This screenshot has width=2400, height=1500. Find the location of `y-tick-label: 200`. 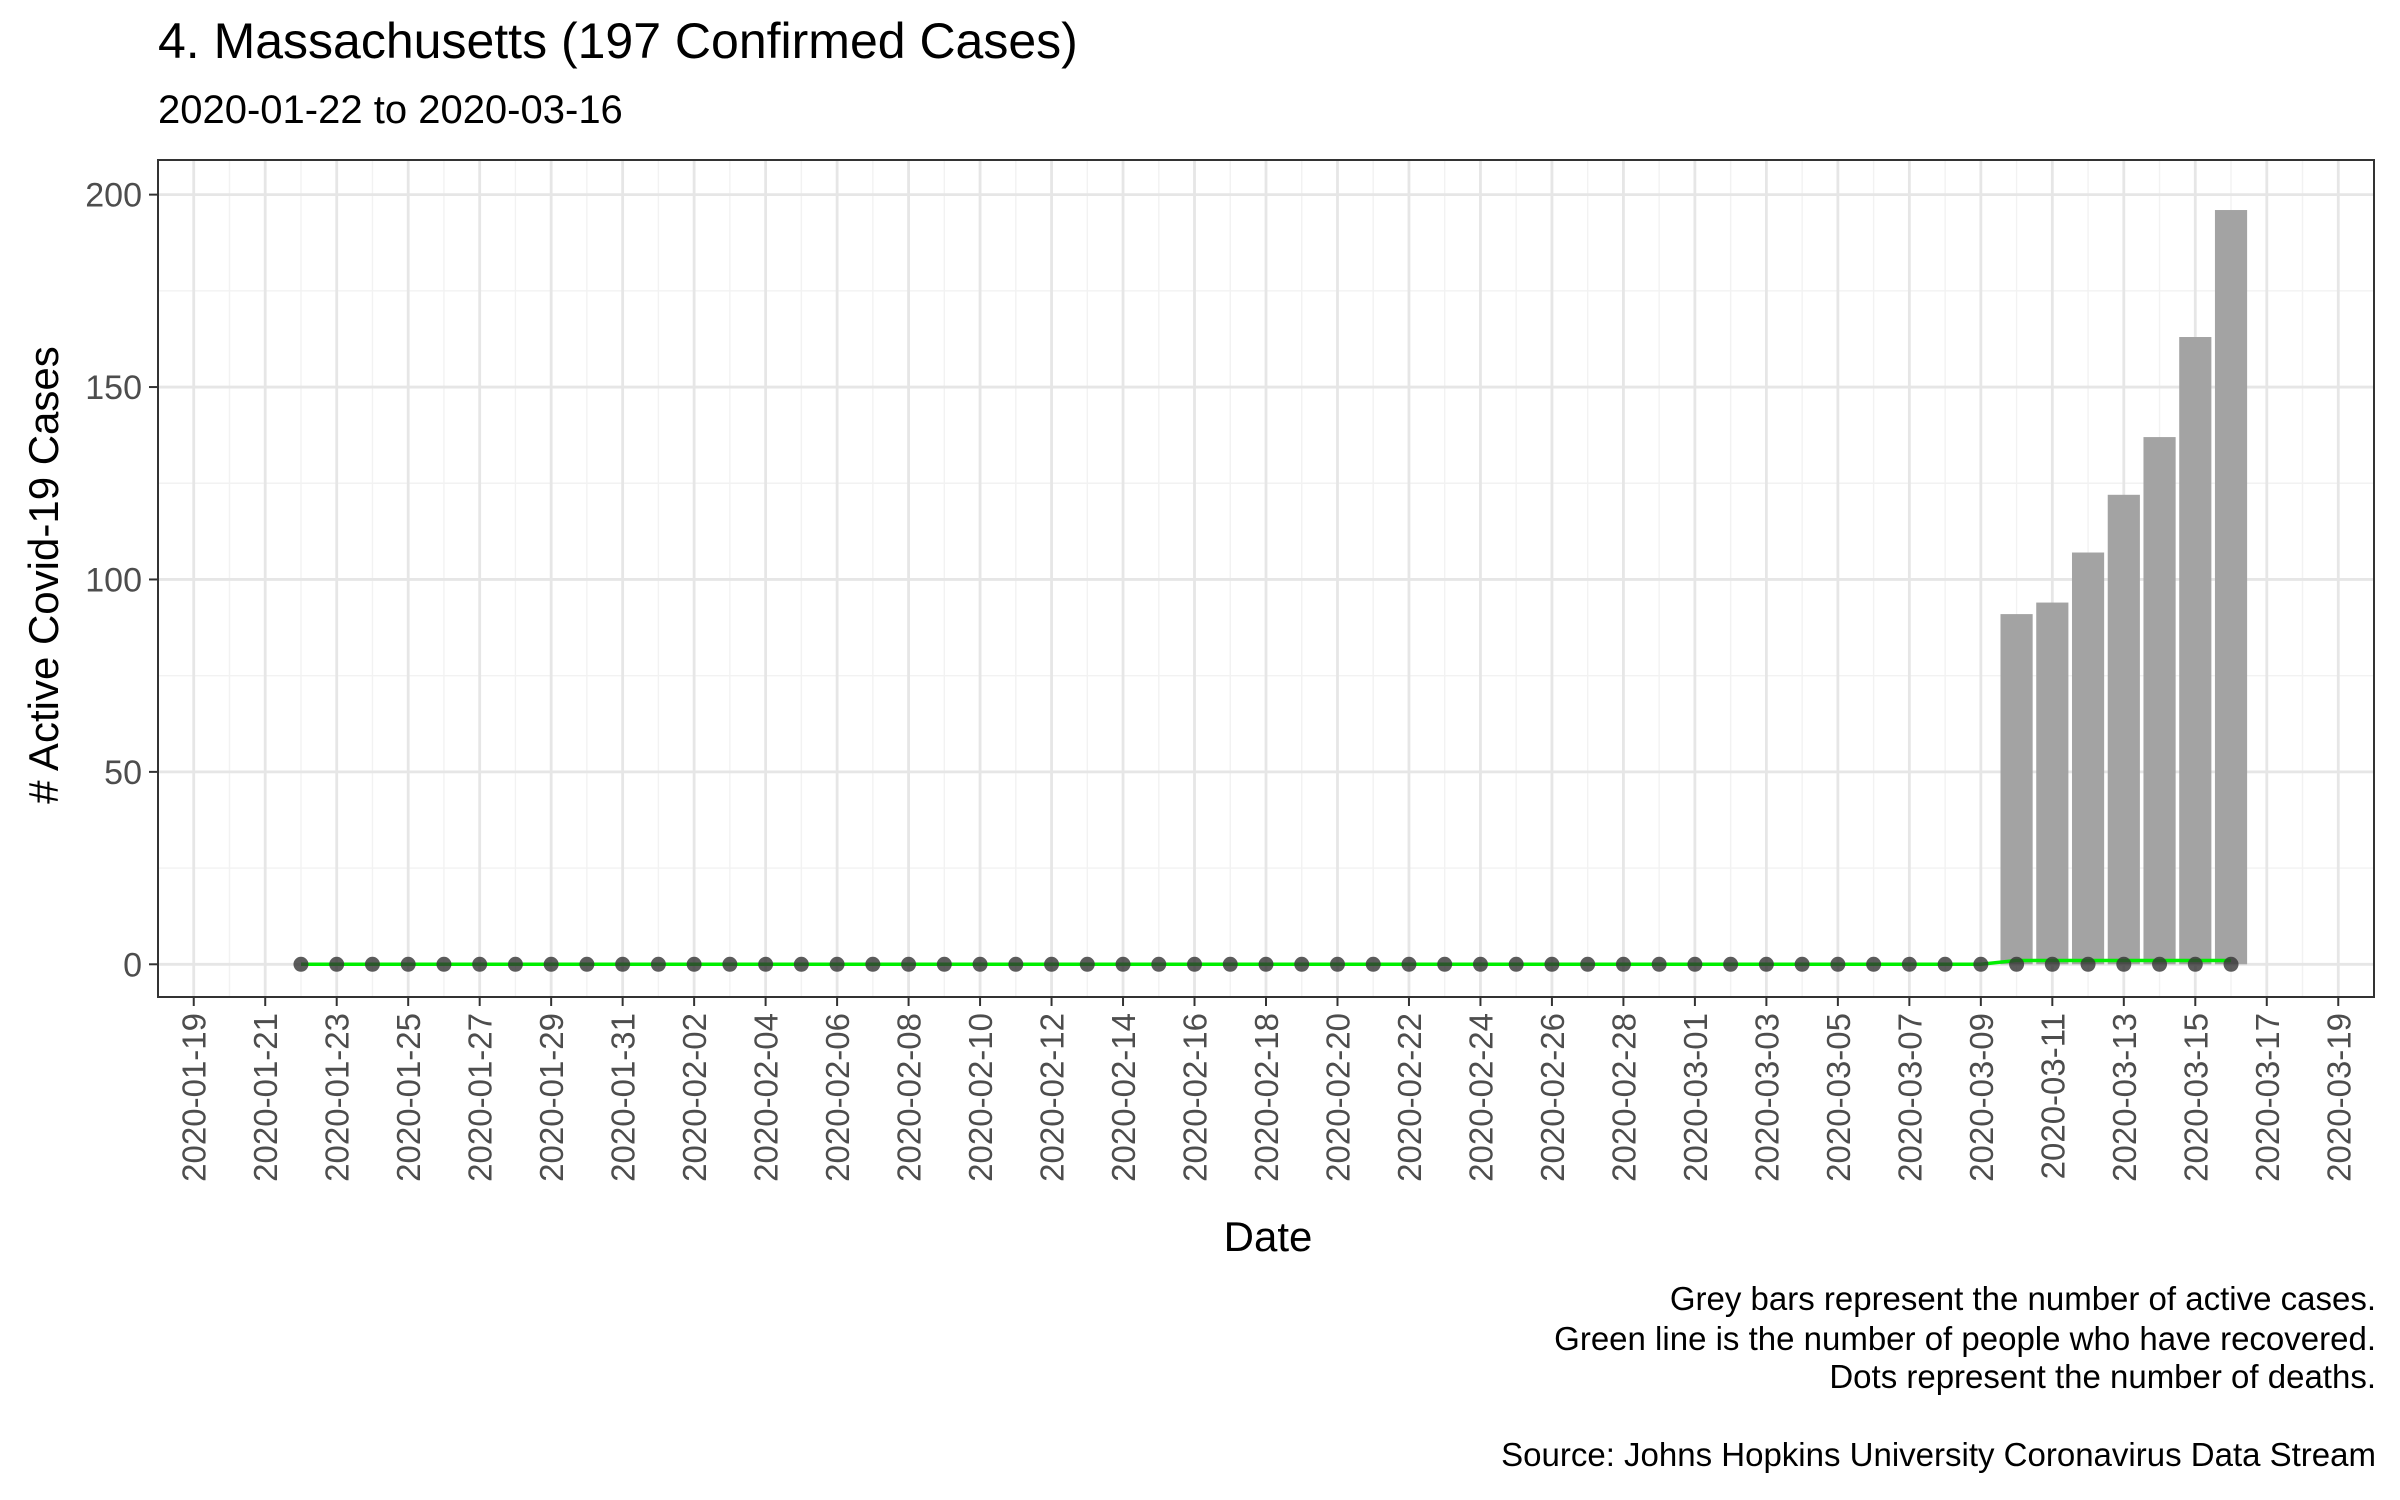

y-tick-label: 200 is located at coordinates (113, 196).